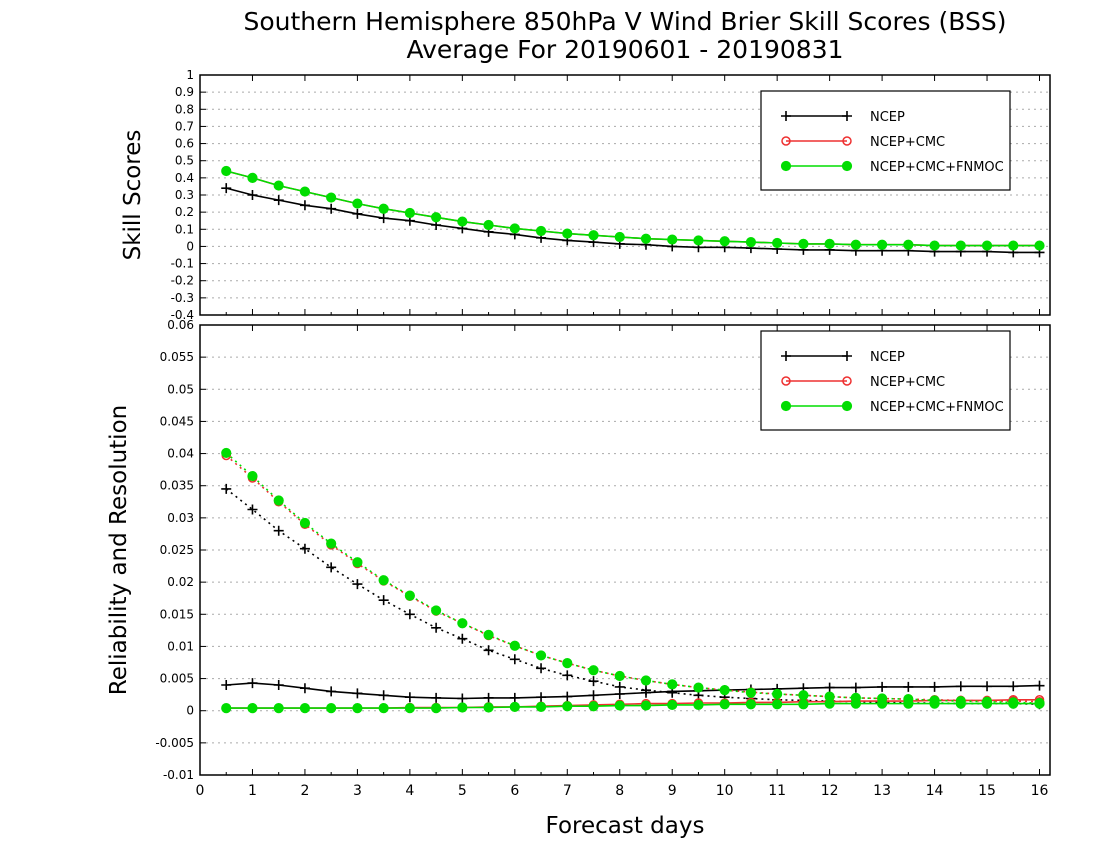 Image resolution: width=1100 pixels, height=850 pixels. What do you see at coordinates (304, 791) in the screenshot?
I see `x-tick-label: 2` at bounding box center [304, 791].